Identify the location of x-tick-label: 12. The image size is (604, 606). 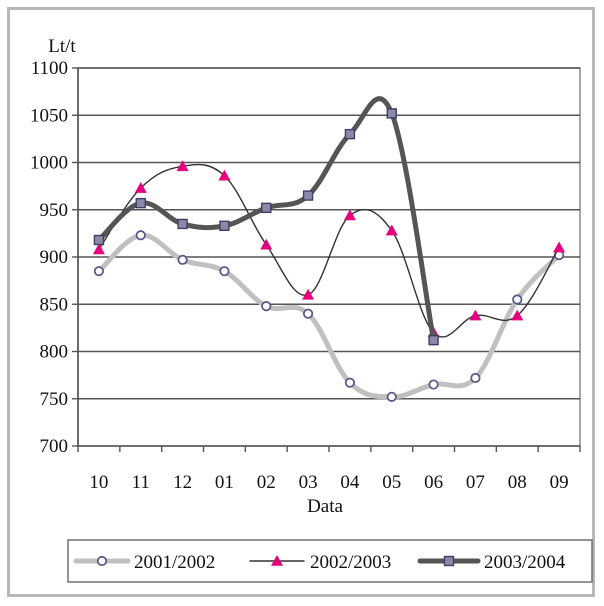
(182, 482).